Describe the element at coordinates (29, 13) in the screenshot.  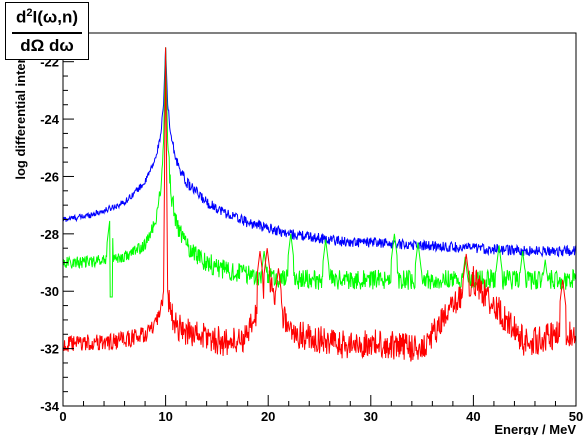
I see `numerator-exponent: 2` at that location.